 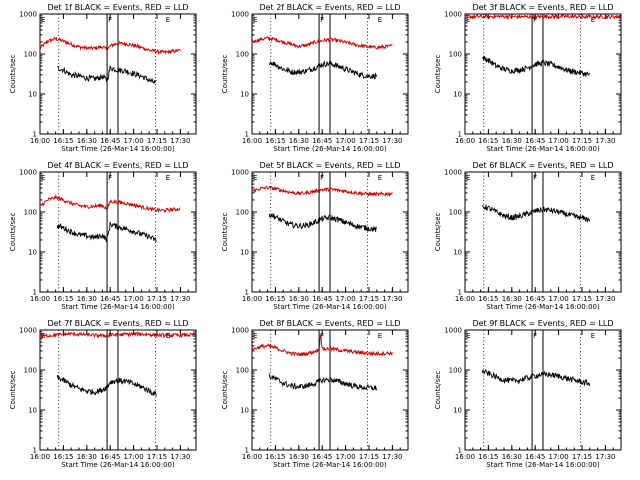 I want to click on panel-title: Det 5f BLACK = Events, RED = LLD, so click(x=329, y=165).